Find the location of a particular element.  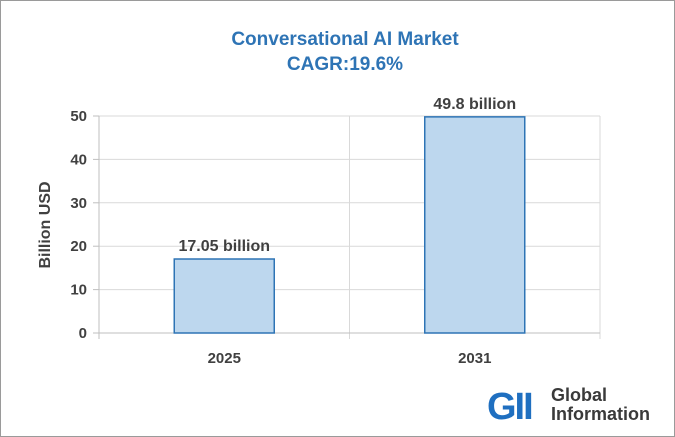

y-tick-label: 20 is located at coordinates (78, 246).